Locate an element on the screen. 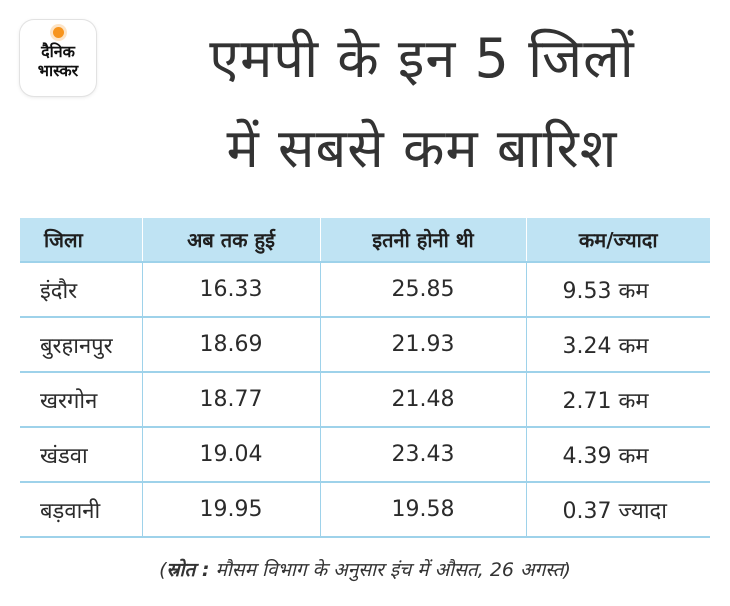 This screenshot has width=730, height=606. sun-dot-icon is located at coordinates (58, 32).